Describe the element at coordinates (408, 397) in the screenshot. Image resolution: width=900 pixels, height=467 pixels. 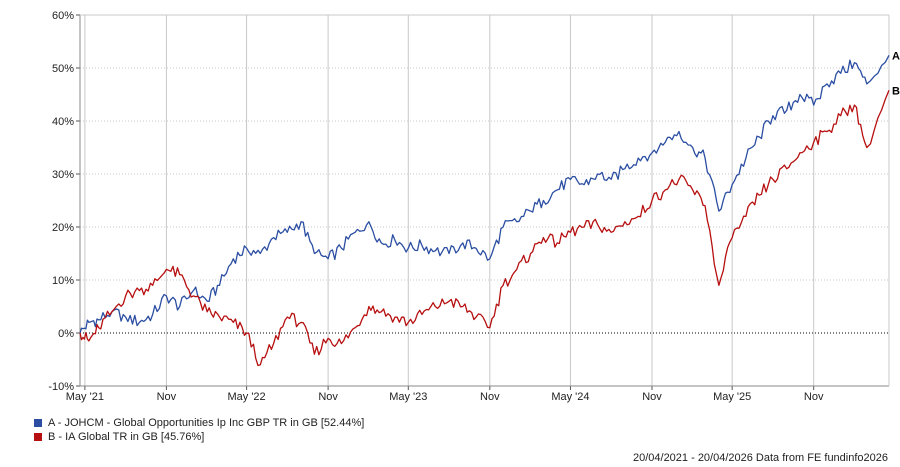
I see `x-tick-label: May '23` at that location.